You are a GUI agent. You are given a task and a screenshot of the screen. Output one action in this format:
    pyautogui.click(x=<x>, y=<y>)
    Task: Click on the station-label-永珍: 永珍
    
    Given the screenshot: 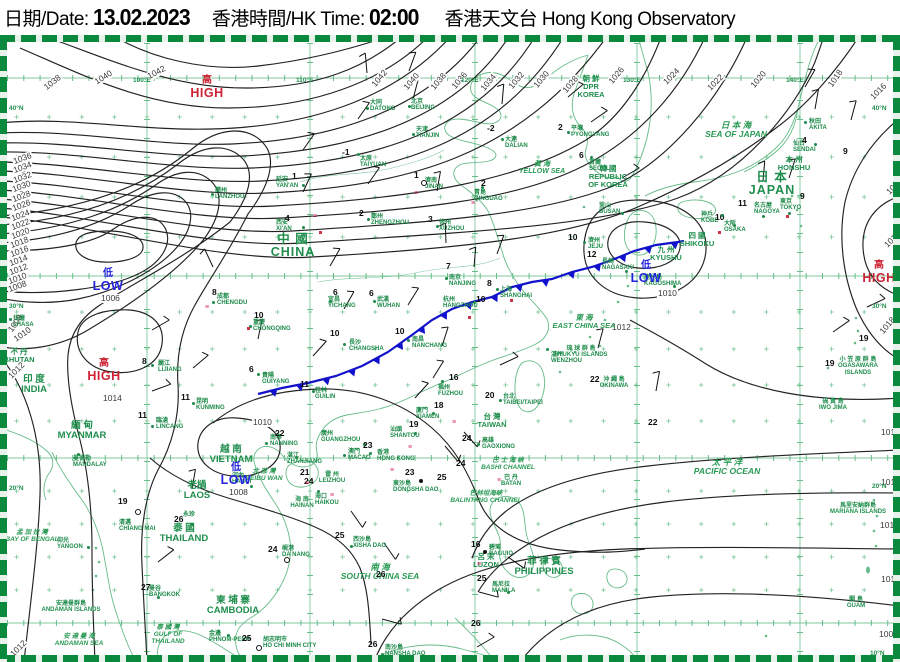 What is the action you would take?
    pyautogui.click(x=189, y=515)
    